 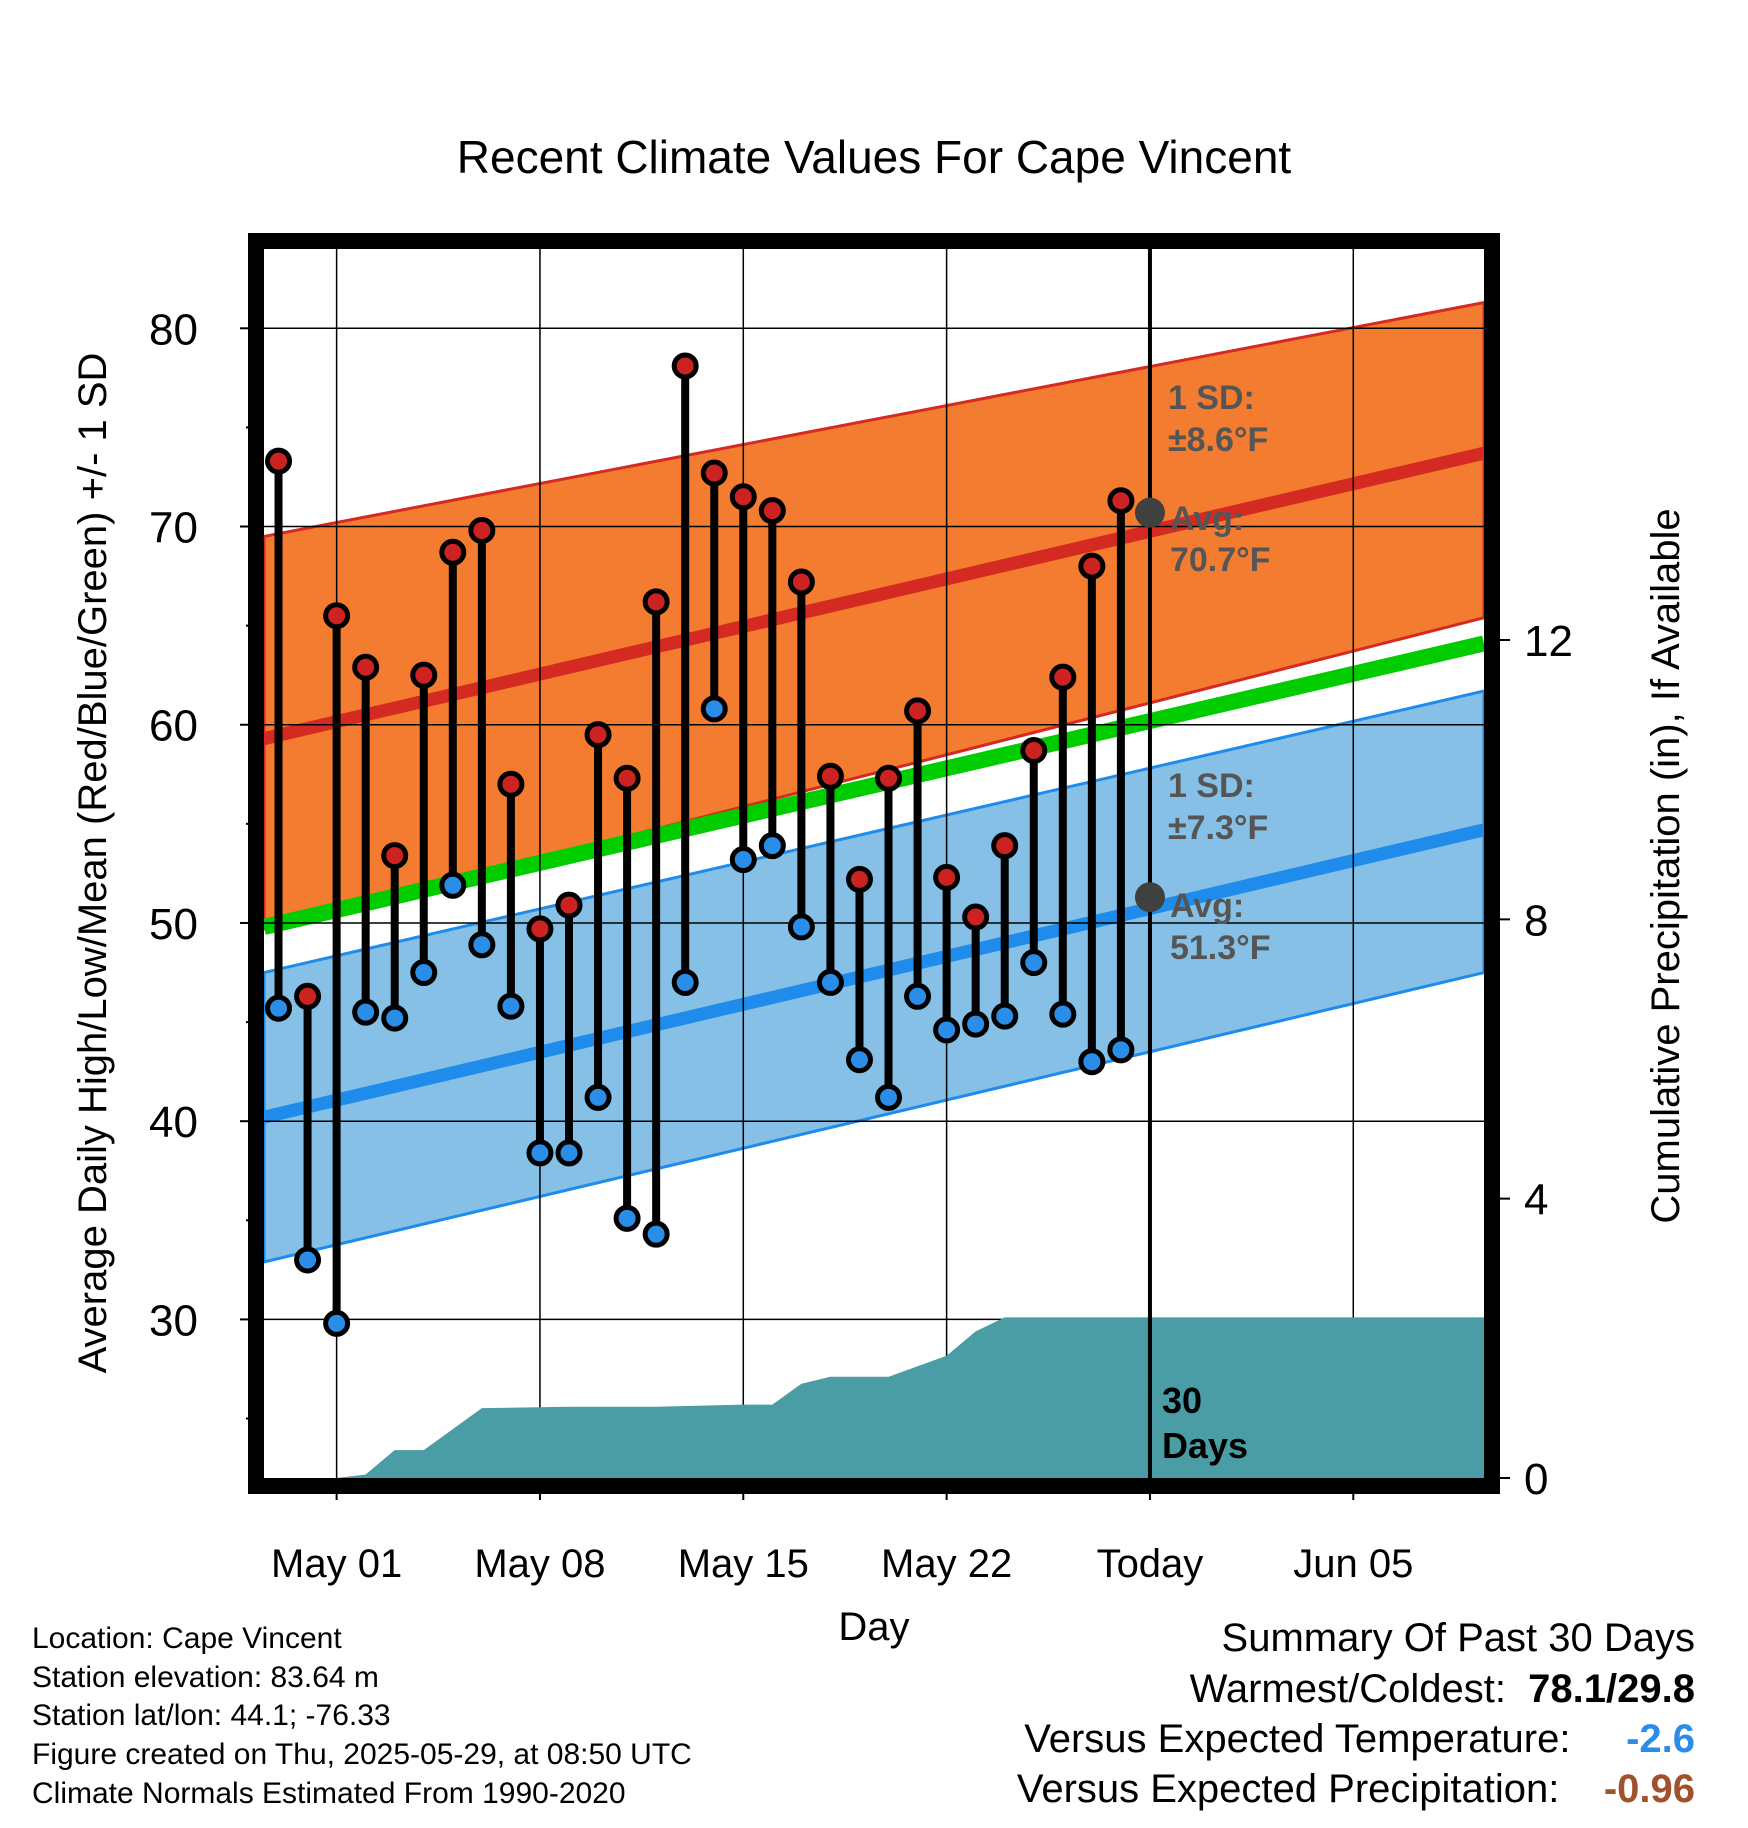 I want to click on x-axis-label: Day, so click(x=873, y=1627).